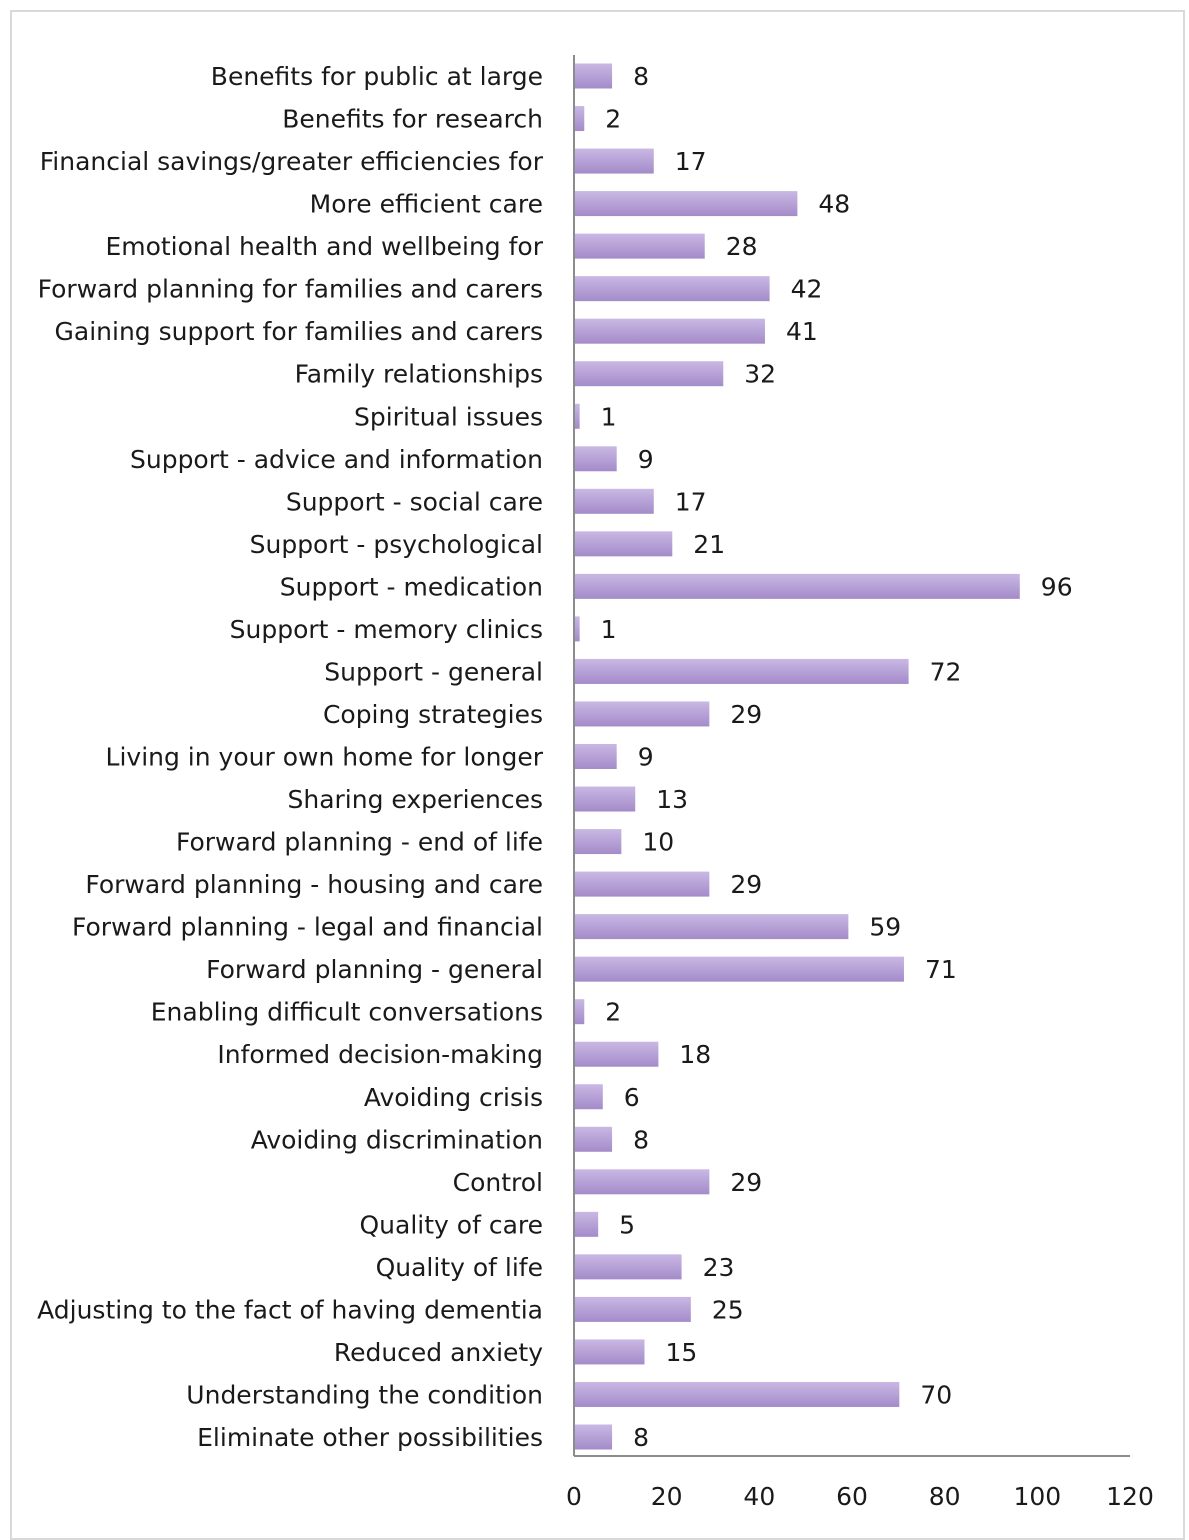  What do you see at coordinates (364, 1394) in the screenshot?
I see `category-label: Understanding the condition` at bounding box center [364, 1394].